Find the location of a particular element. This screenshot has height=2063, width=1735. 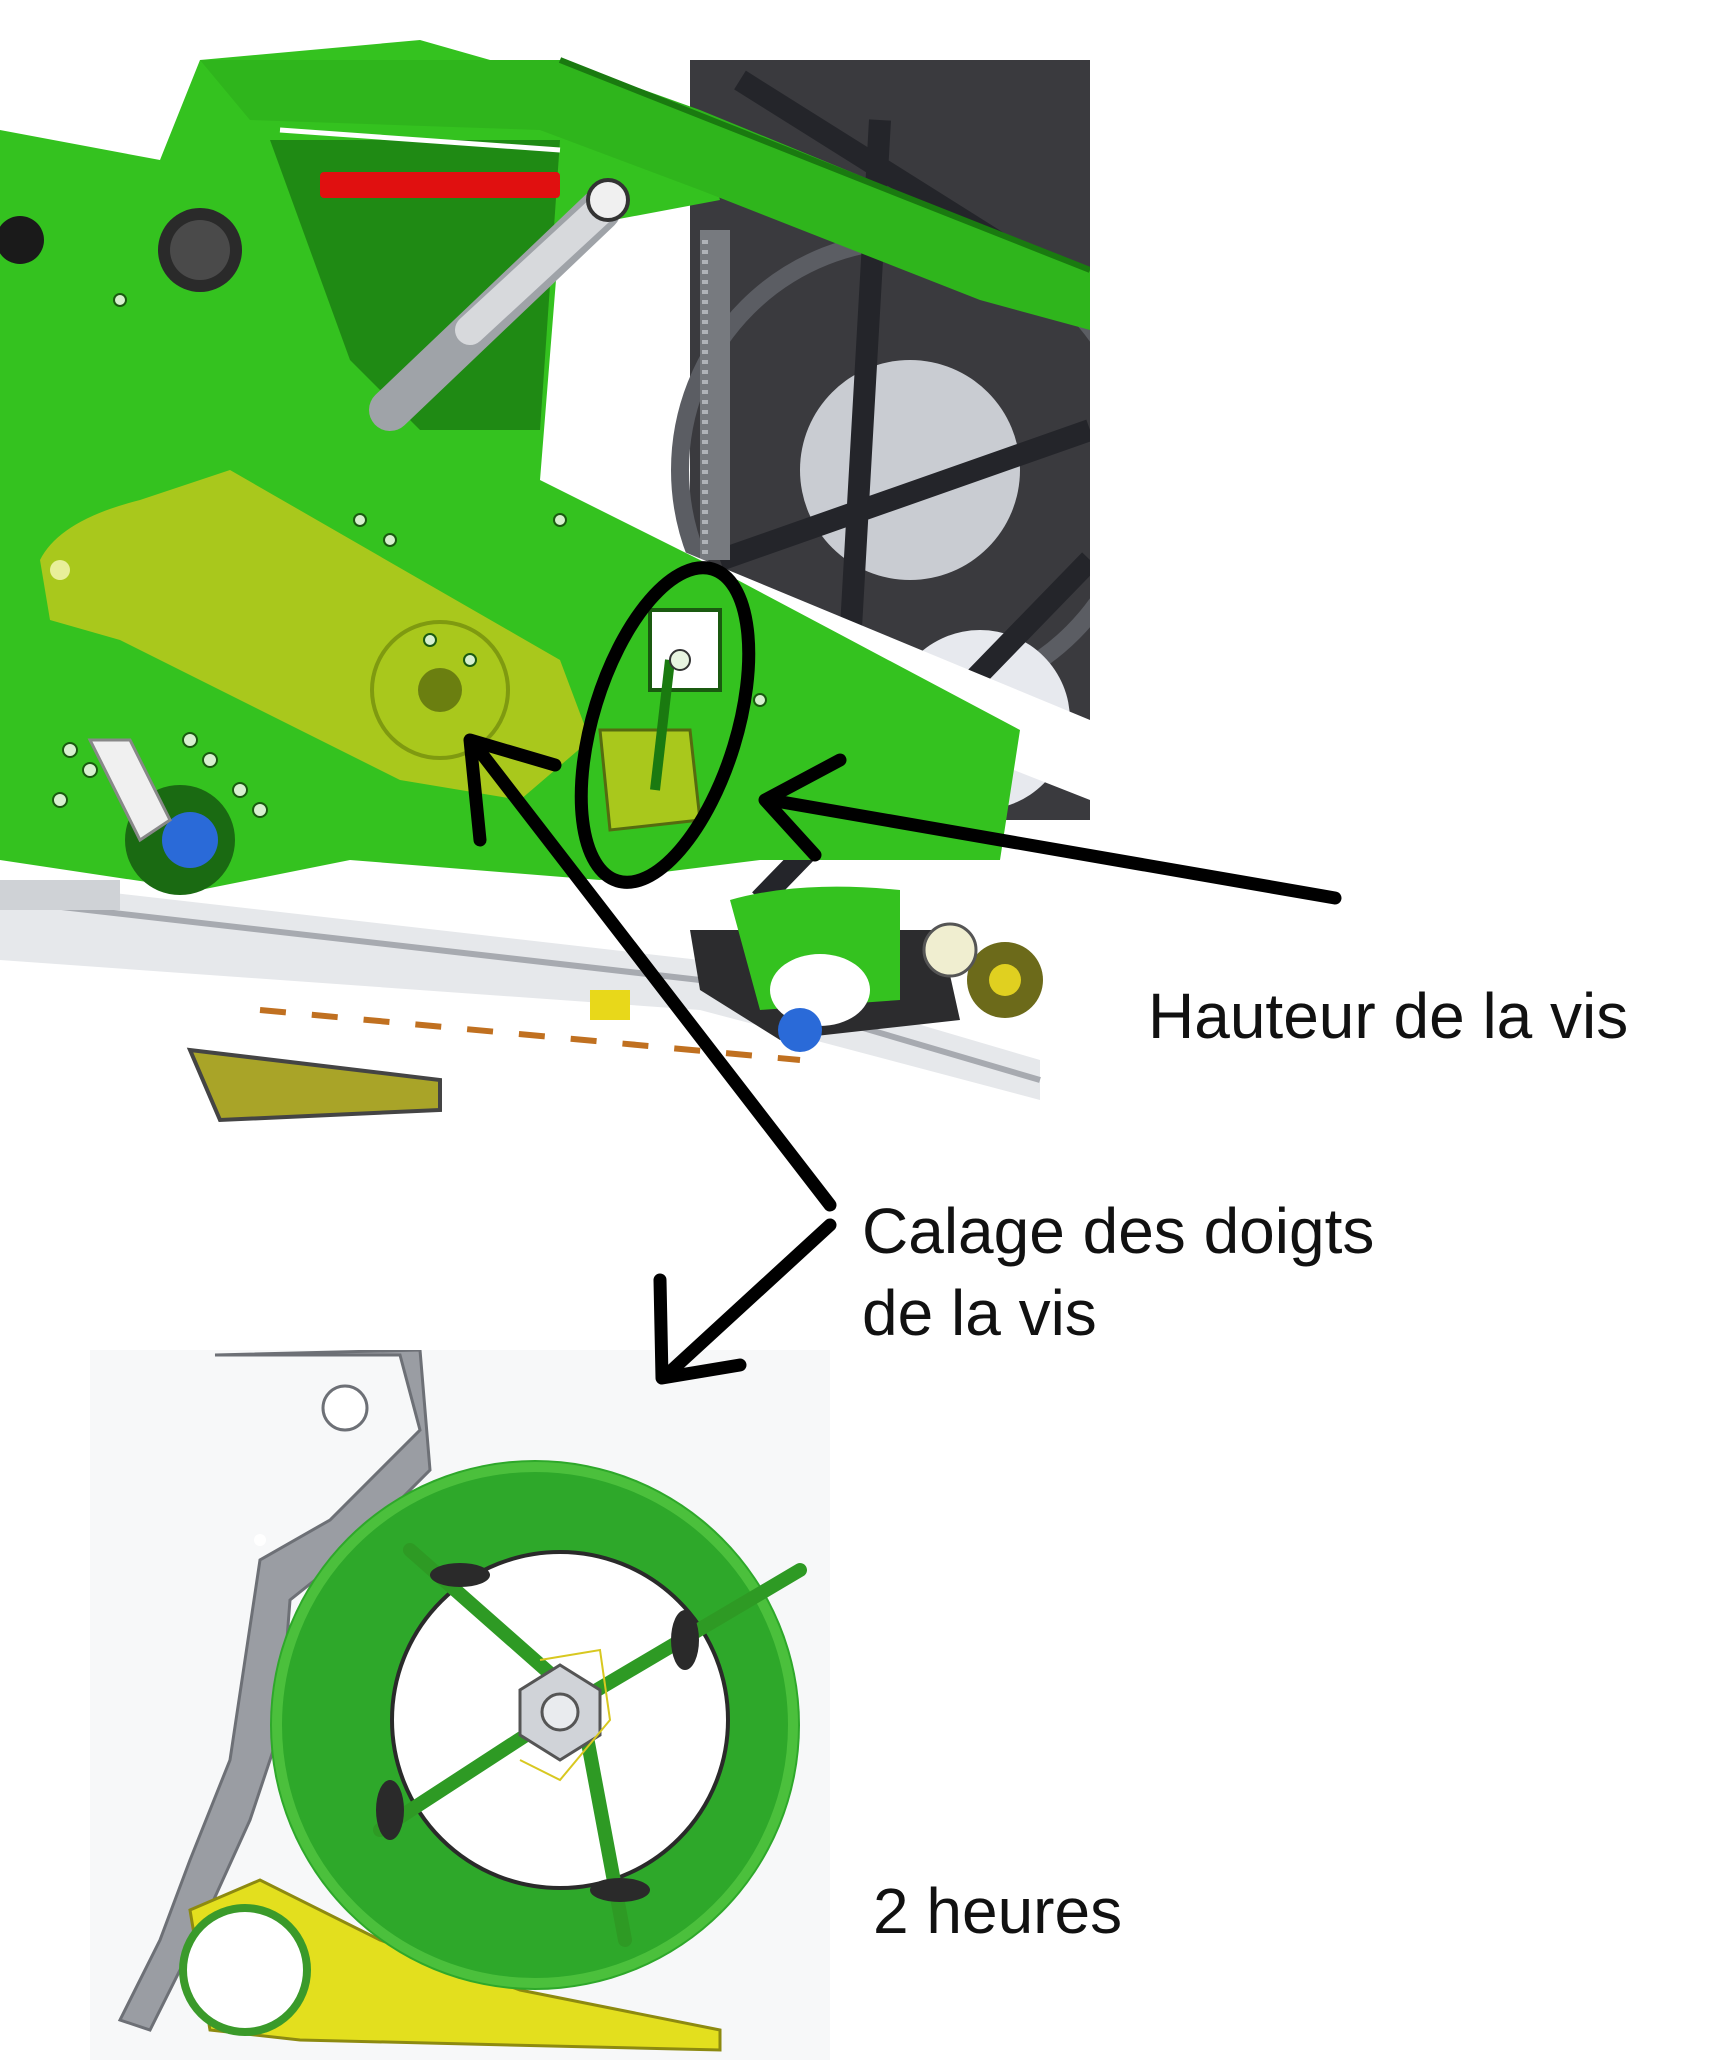

left-bearing is located at coordinates (161, 816).